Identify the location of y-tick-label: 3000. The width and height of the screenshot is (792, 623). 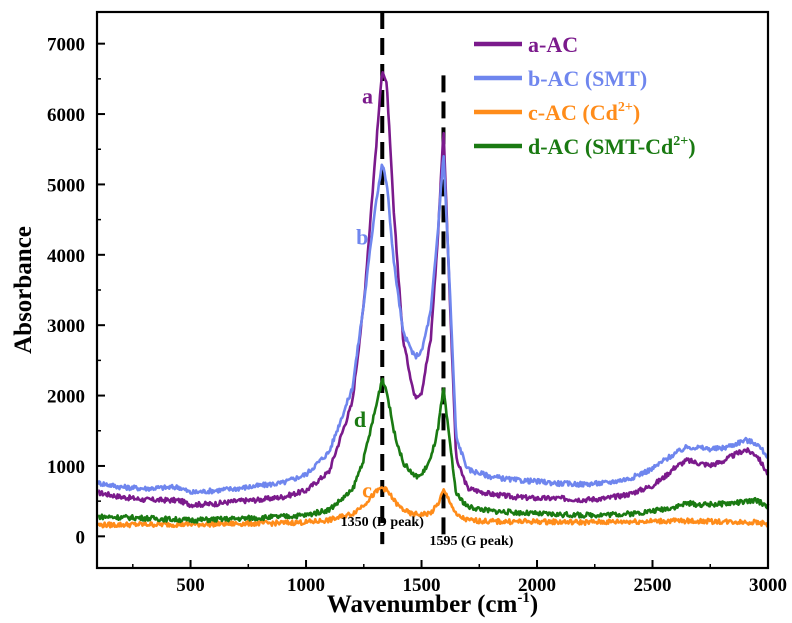
(66, 326).